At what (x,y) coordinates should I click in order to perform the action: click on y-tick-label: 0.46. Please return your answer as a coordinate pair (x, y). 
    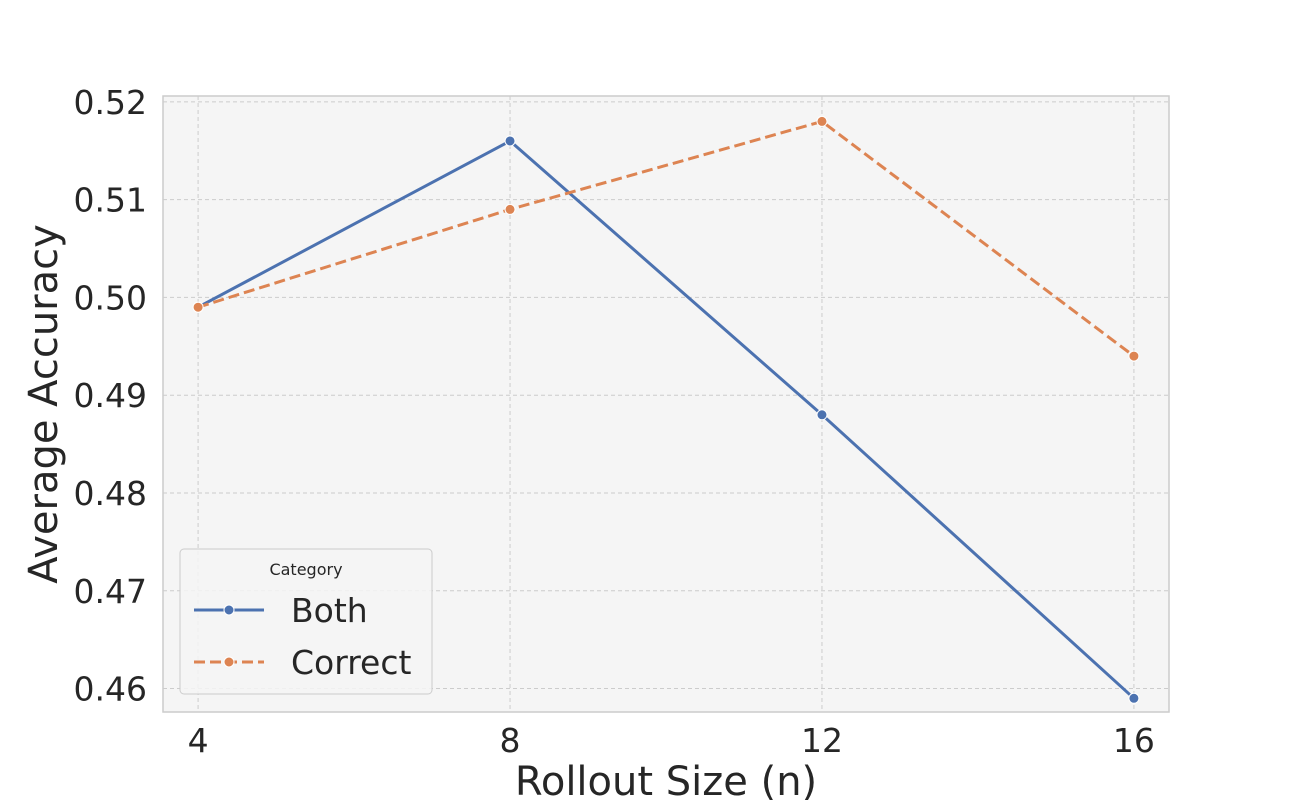
    Looking at the image, I should click on (110, 689).